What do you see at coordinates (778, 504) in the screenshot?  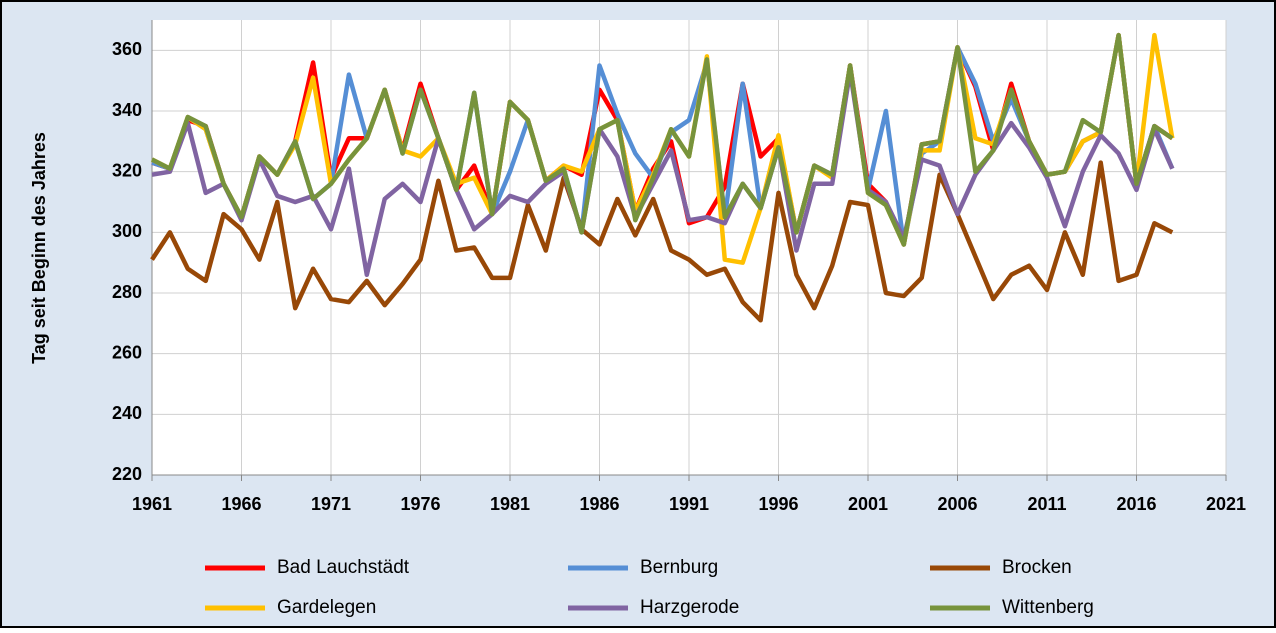 I see `x-tick-label: 1996` at bounding box center [778, 504].